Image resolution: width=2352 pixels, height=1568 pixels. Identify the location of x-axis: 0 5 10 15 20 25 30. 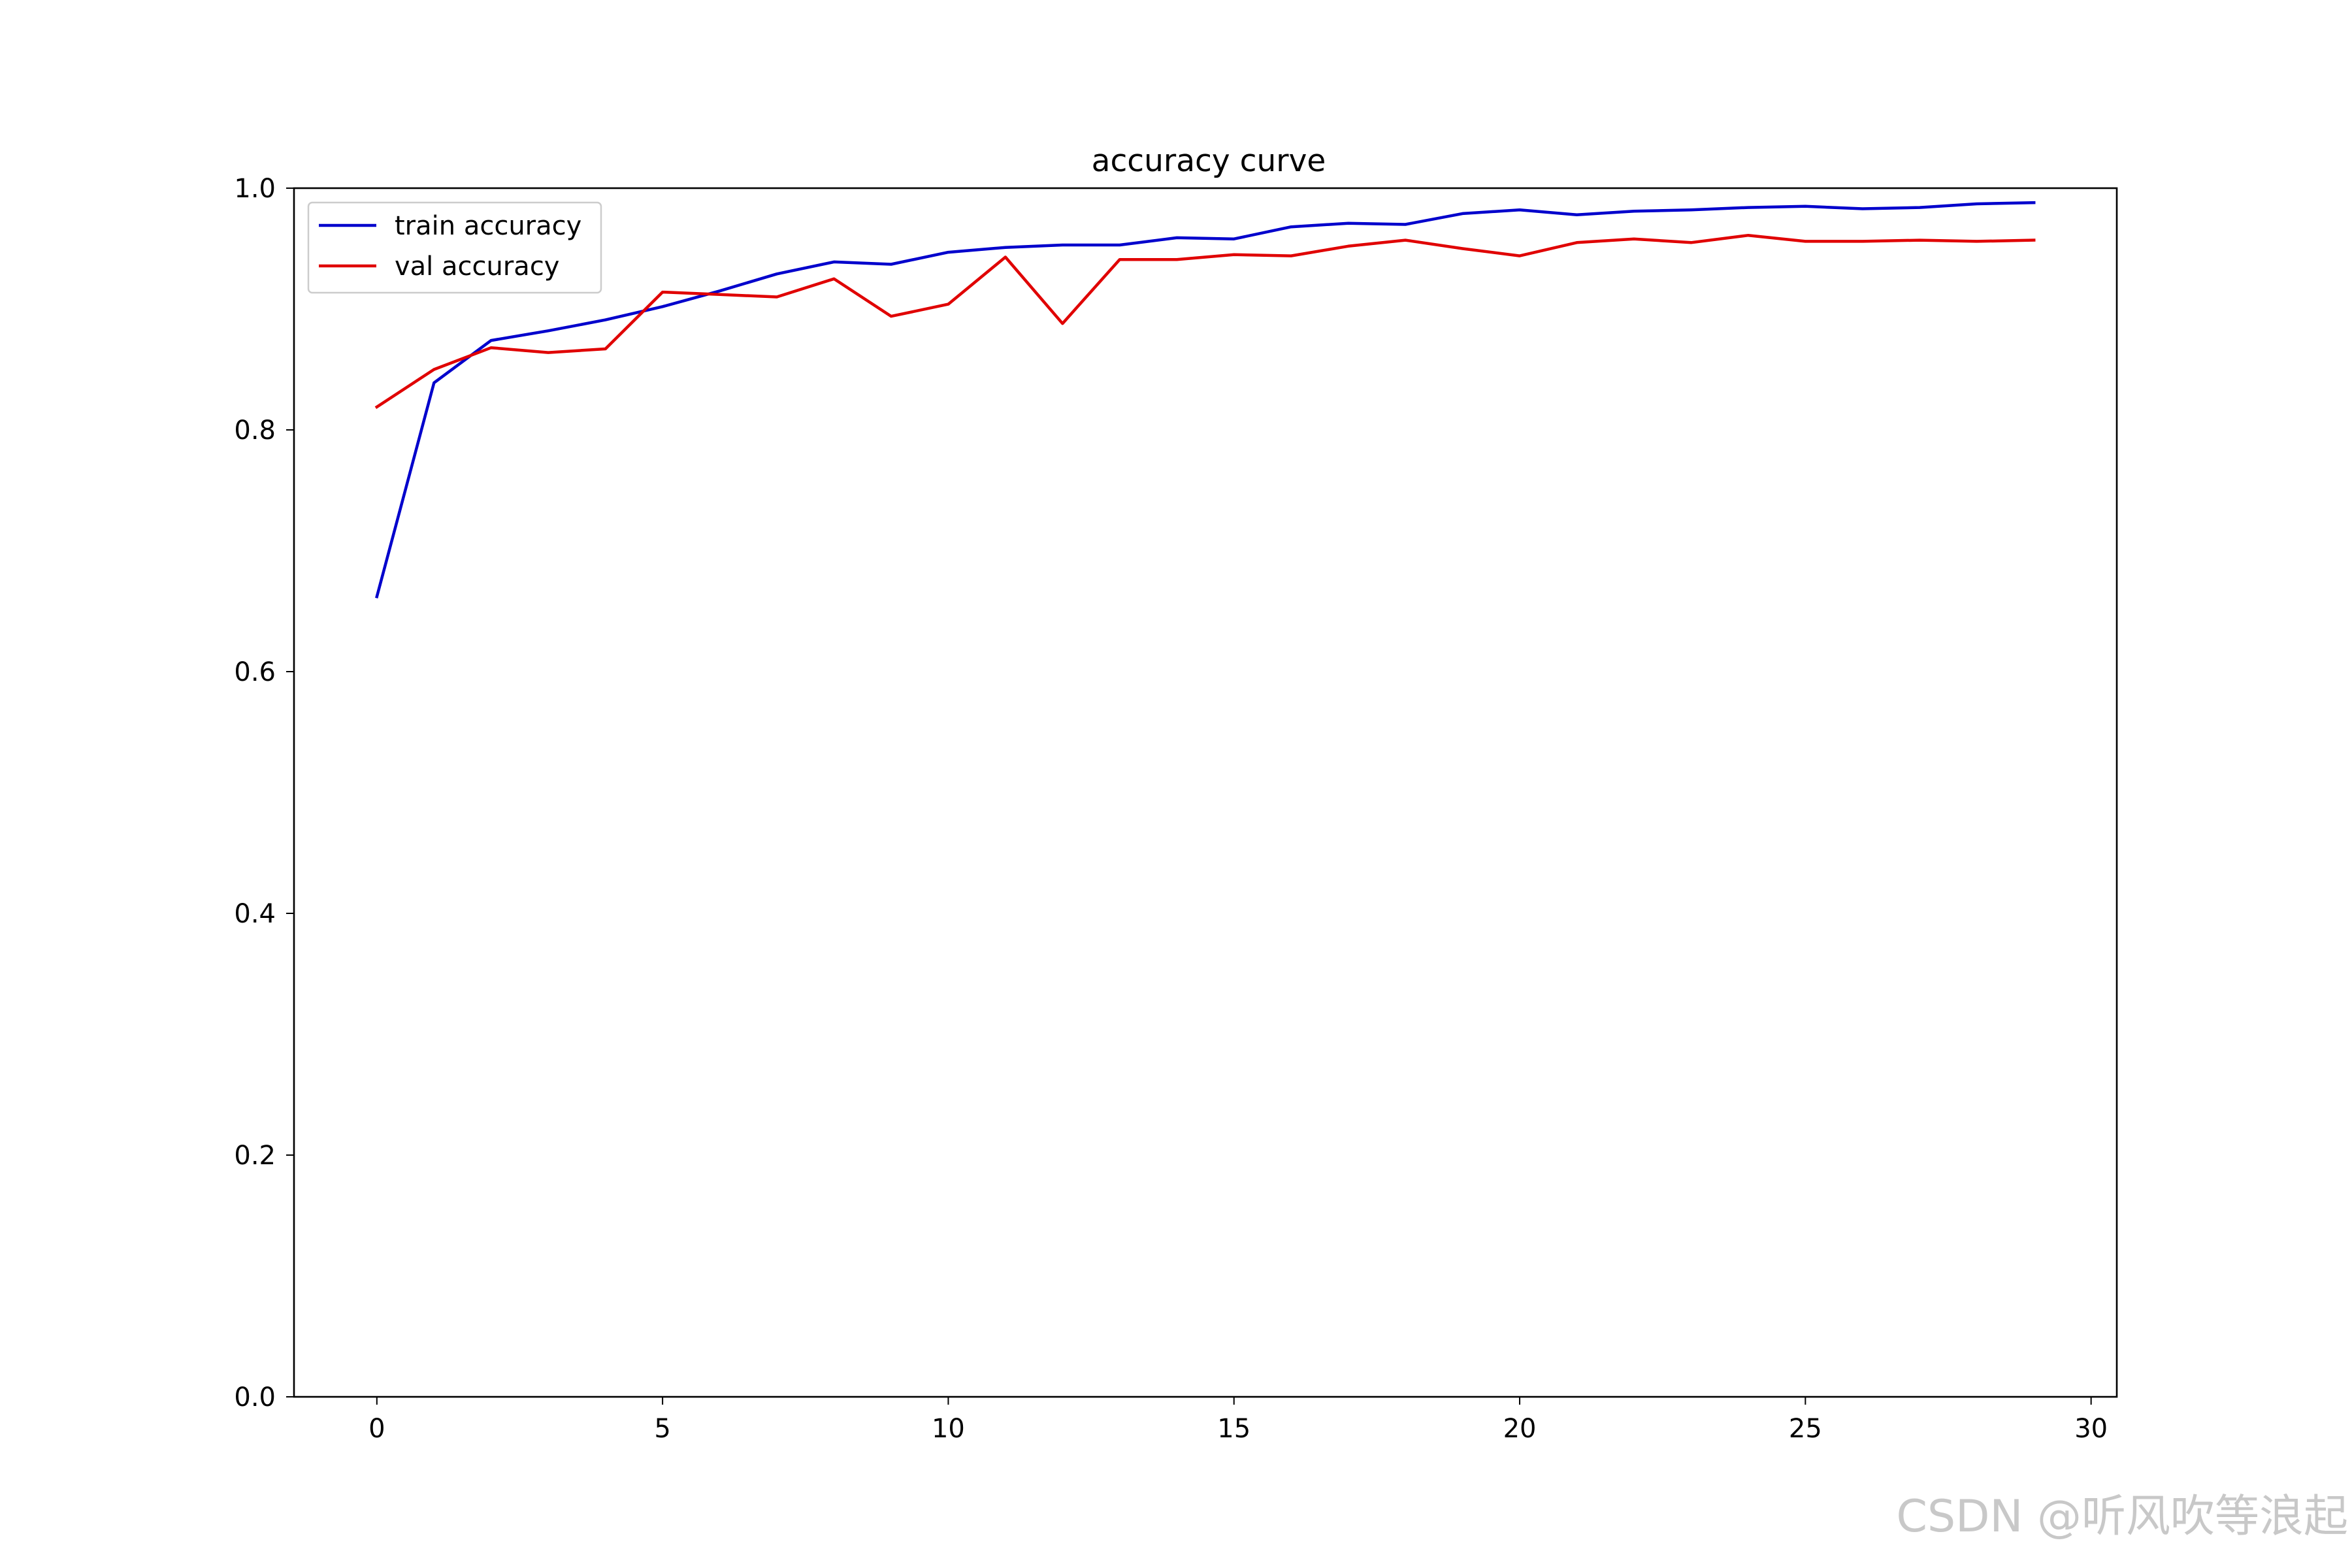
(1238, 1420).